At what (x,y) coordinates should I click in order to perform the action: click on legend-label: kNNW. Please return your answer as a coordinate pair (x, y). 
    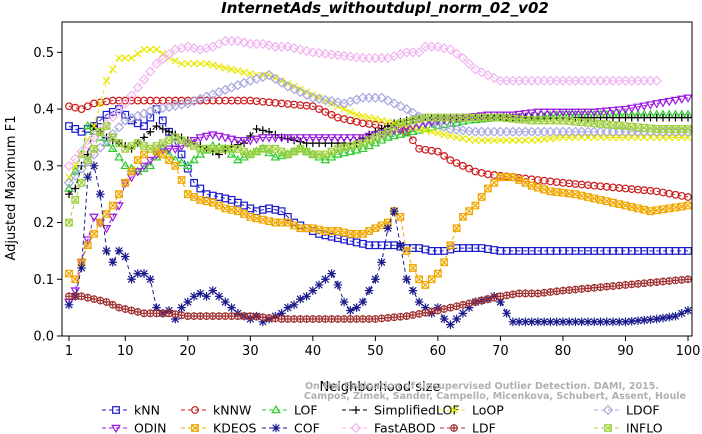
    Looking at the image, I should click on (232, 410).